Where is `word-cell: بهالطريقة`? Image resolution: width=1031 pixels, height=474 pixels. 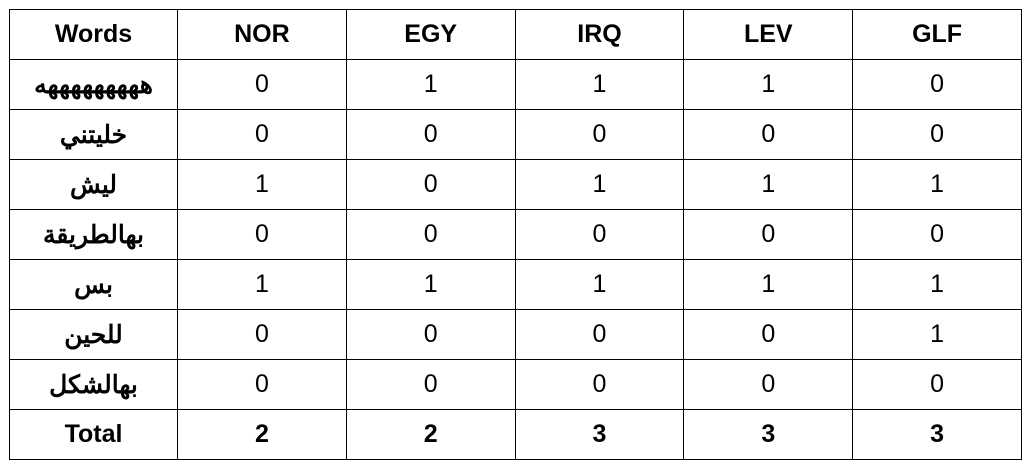 word-cell: بهالطريقة is located at coordinates (93, 234).